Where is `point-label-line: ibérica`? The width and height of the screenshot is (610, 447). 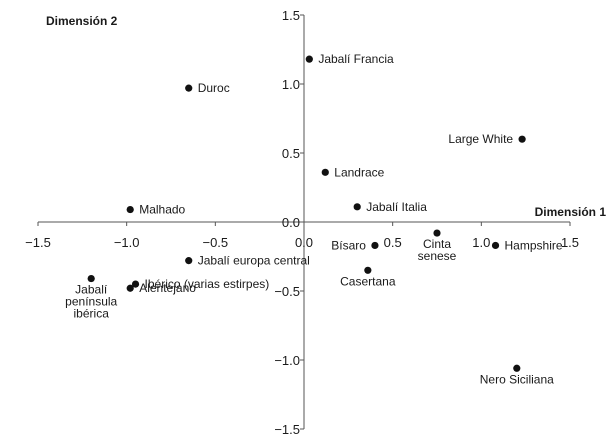 point-label-line: ibérica is located at coordinates (92, 314).